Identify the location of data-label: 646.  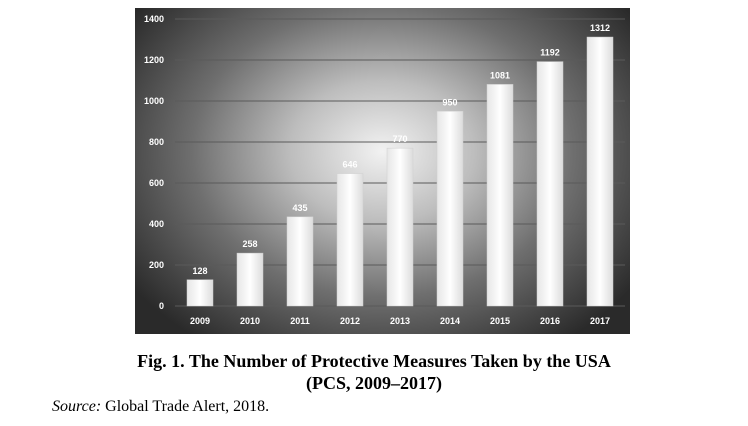
(349, 165).